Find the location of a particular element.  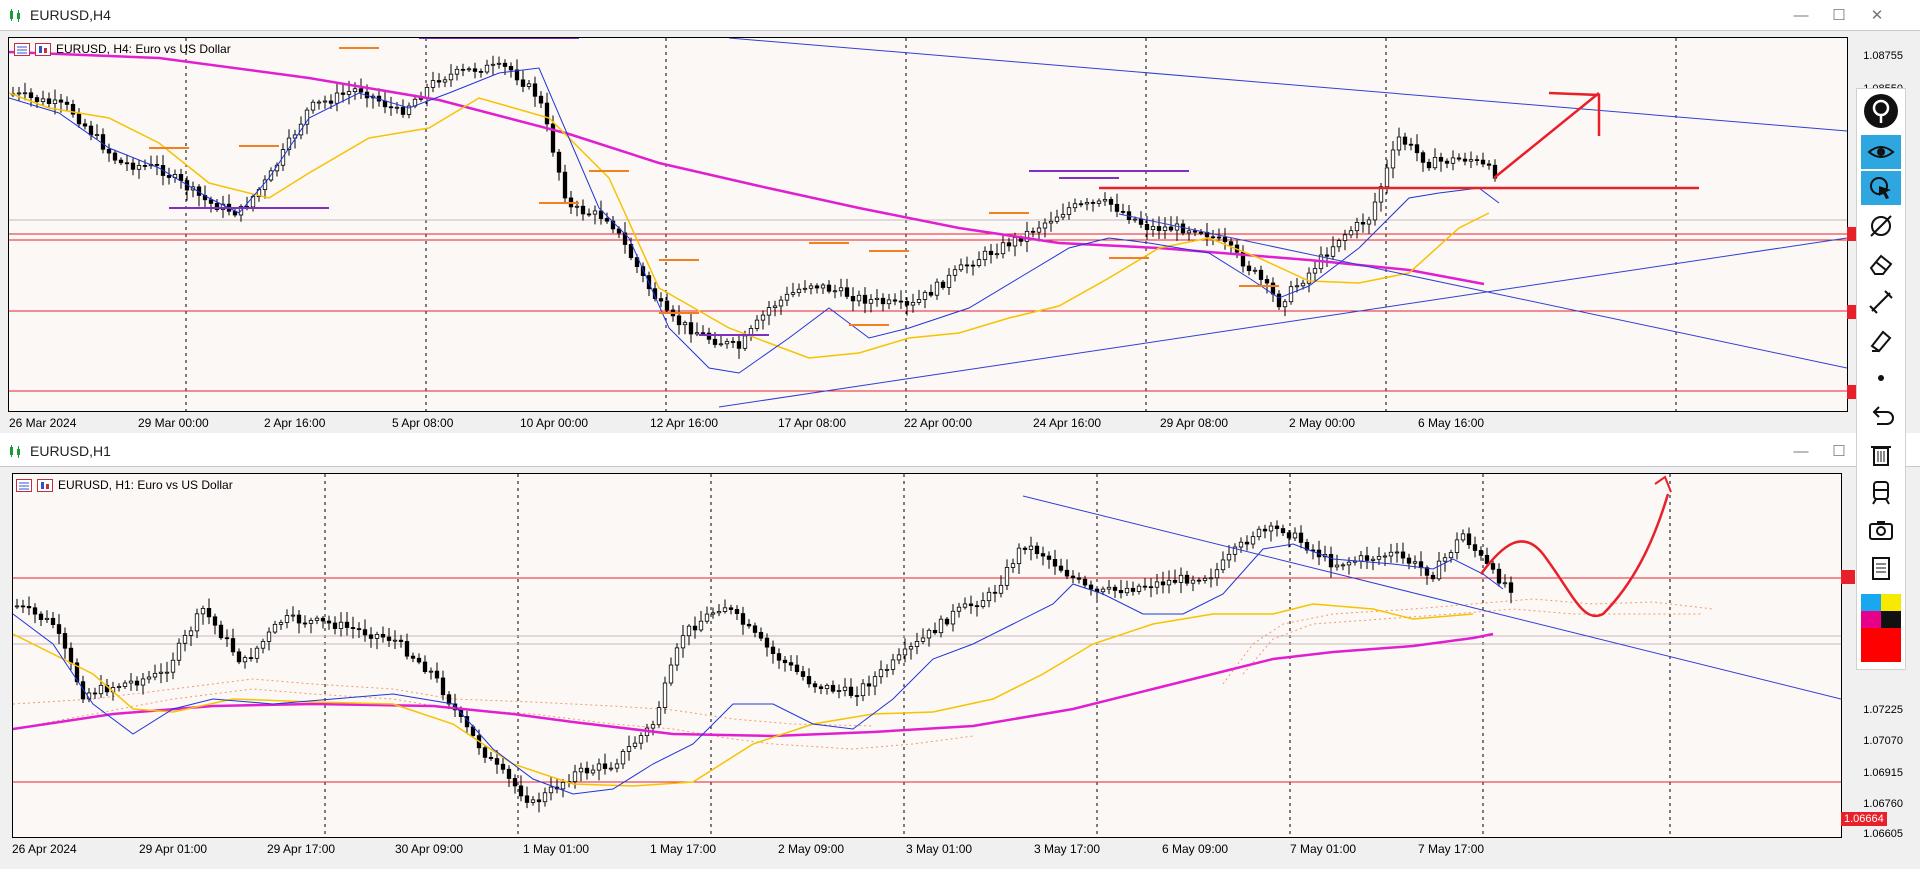

dot-tool is located at coordinates (1881, 378).